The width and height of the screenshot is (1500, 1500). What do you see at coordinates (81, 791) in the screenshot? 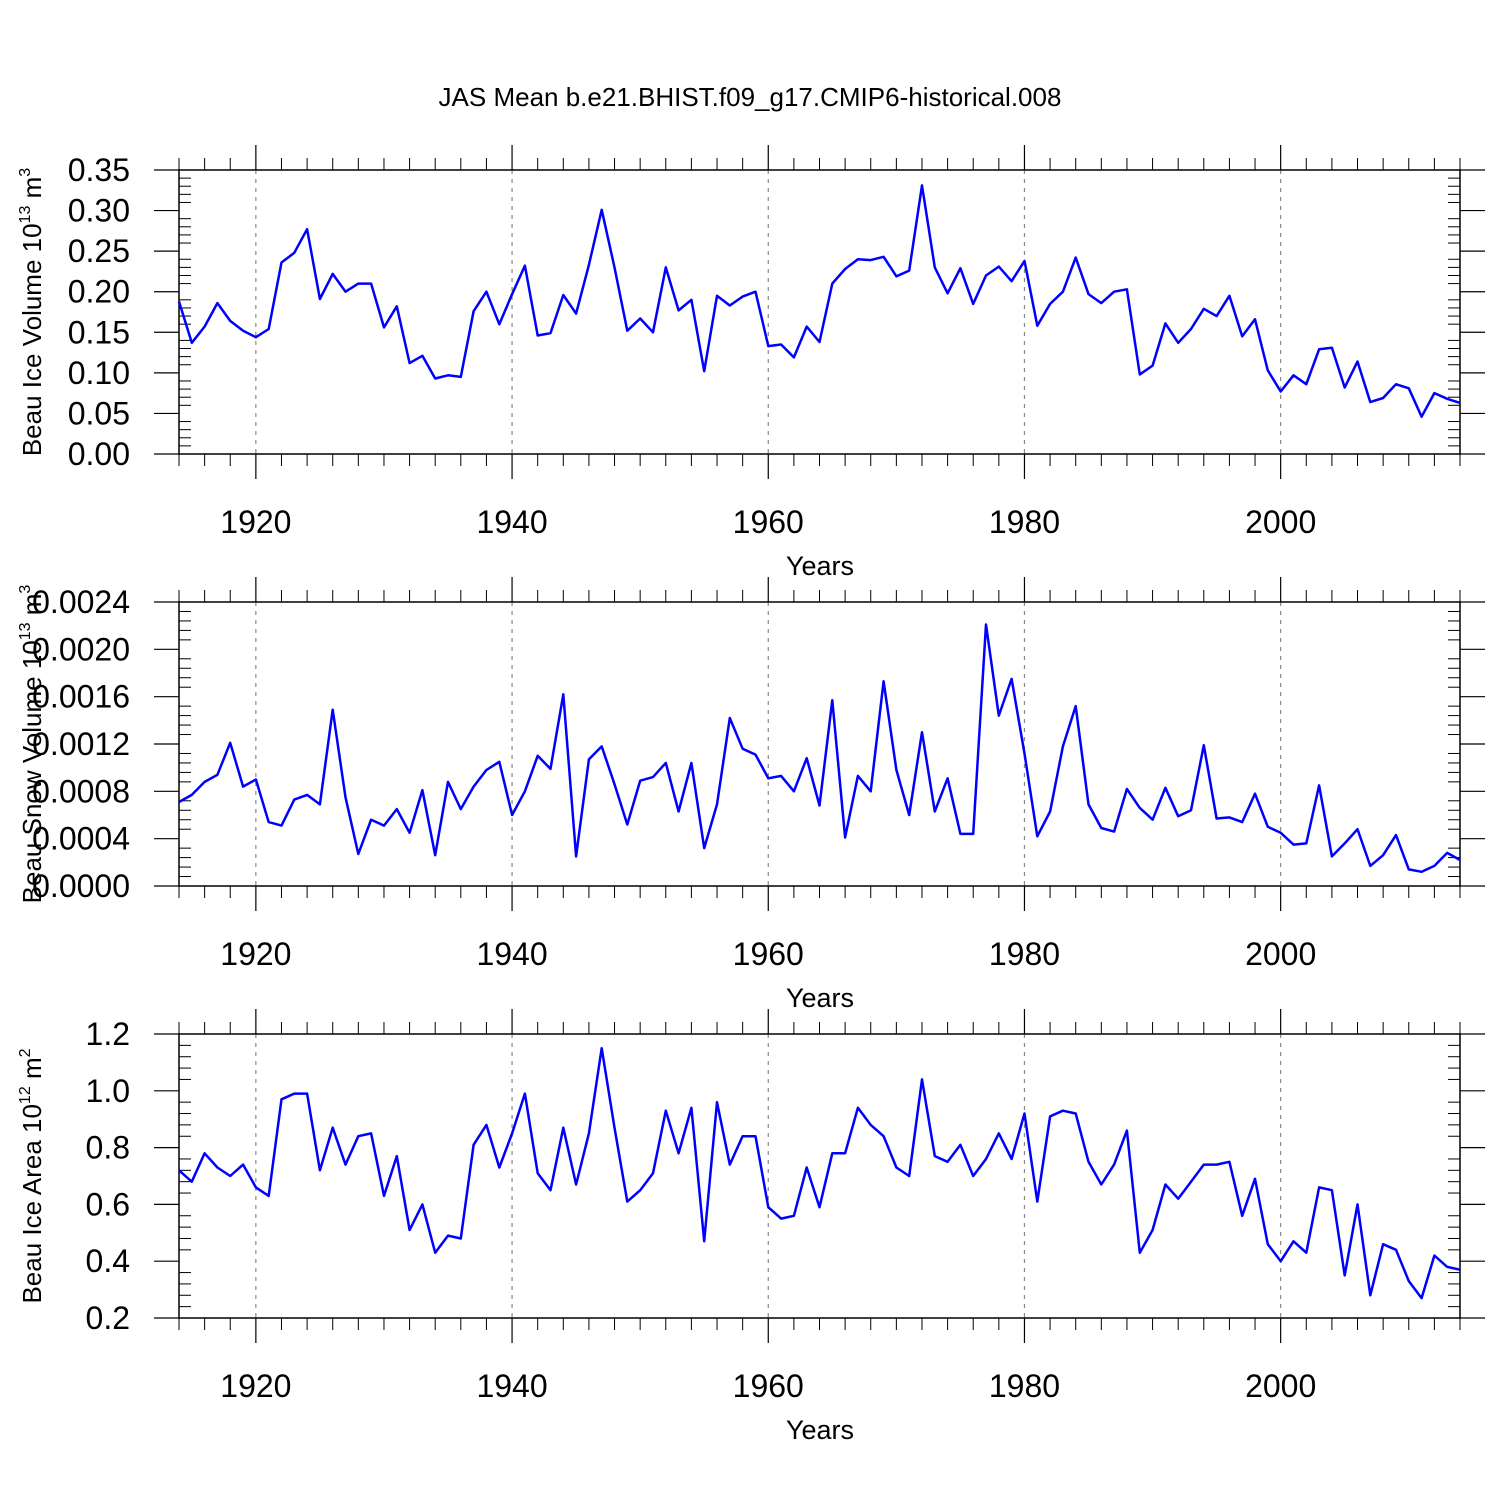
I see `y-tick-label: 0.0008` at bounding box center [81, 791].